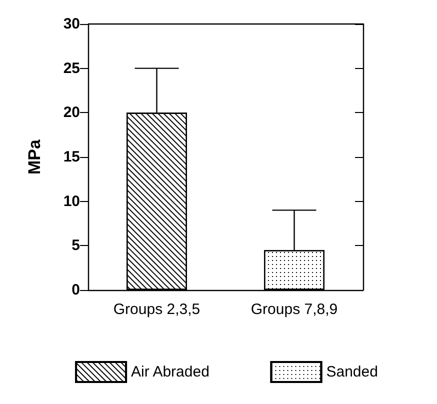 This screenshot has width=437, height=404. Describe the element at coordinates (156, 309) in the screenshot. I see `x-tick-label: Groups 2,3,5` at that location.